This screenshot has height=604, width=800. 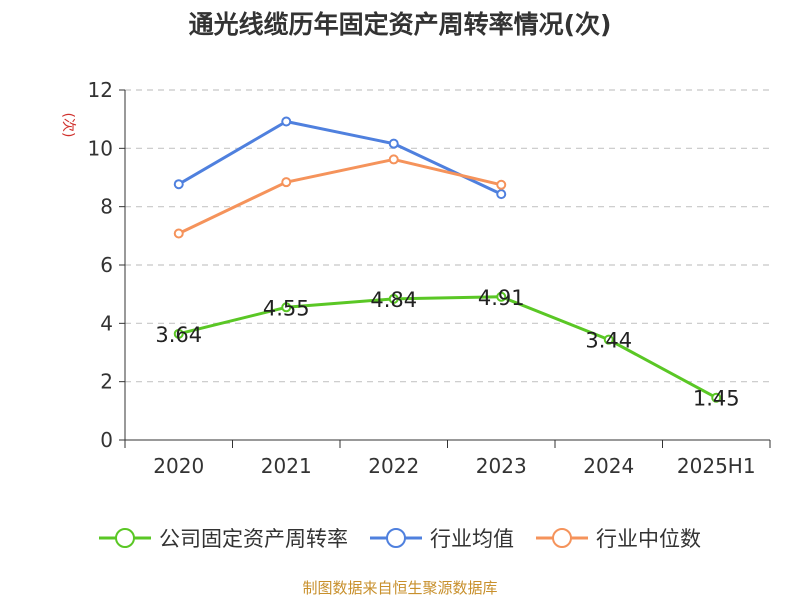 What do you see at coordinates (106, 440) in the screenshot?
I see `y-tick-label: 0` at bounding box center [106, 440].